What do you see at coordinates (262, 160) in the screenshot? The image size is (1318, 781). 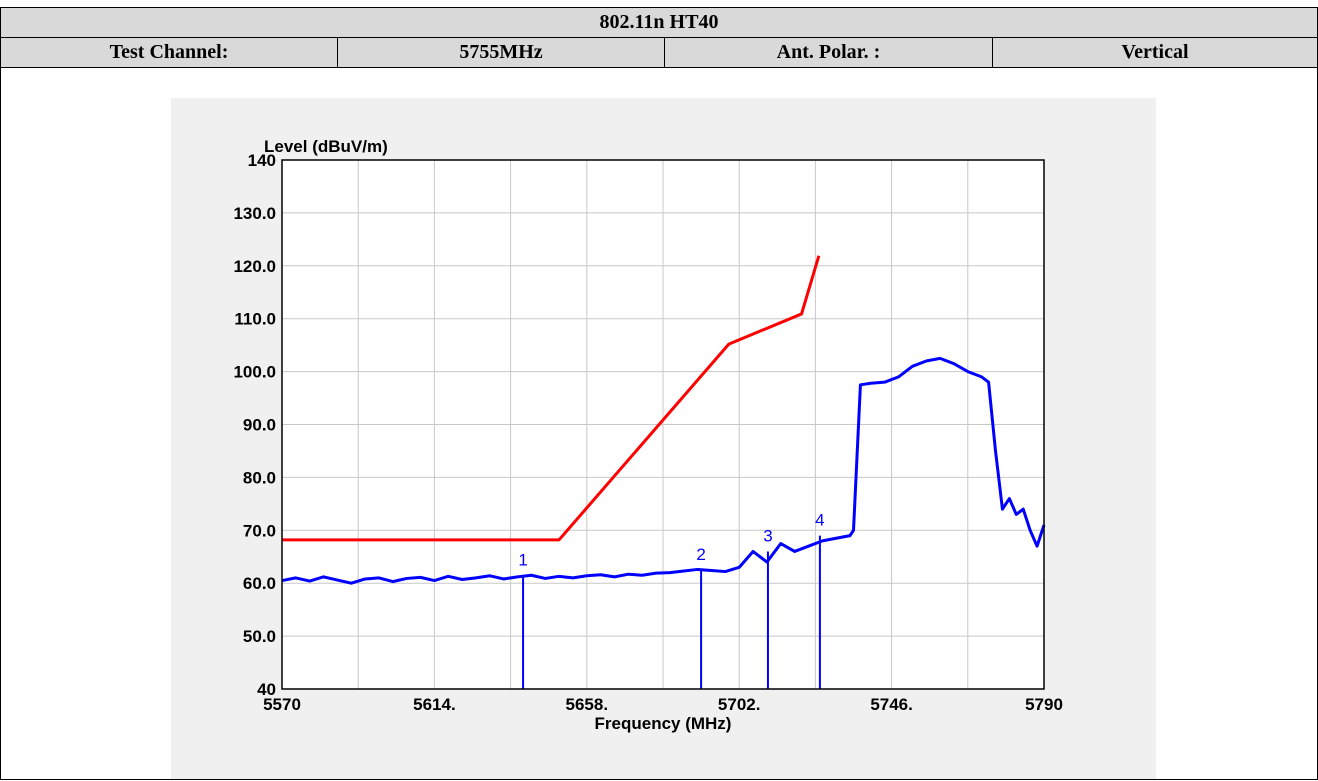 I see `y-tick-label: 140` at bounding box center [262, 160].